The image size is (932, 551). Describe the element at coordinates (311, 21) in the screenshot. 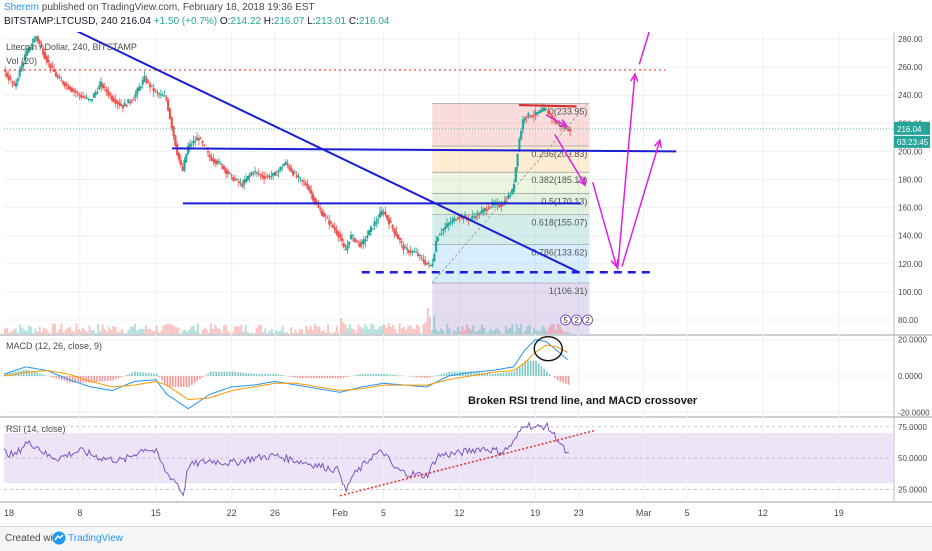

I see `low-label: L:` at that location.